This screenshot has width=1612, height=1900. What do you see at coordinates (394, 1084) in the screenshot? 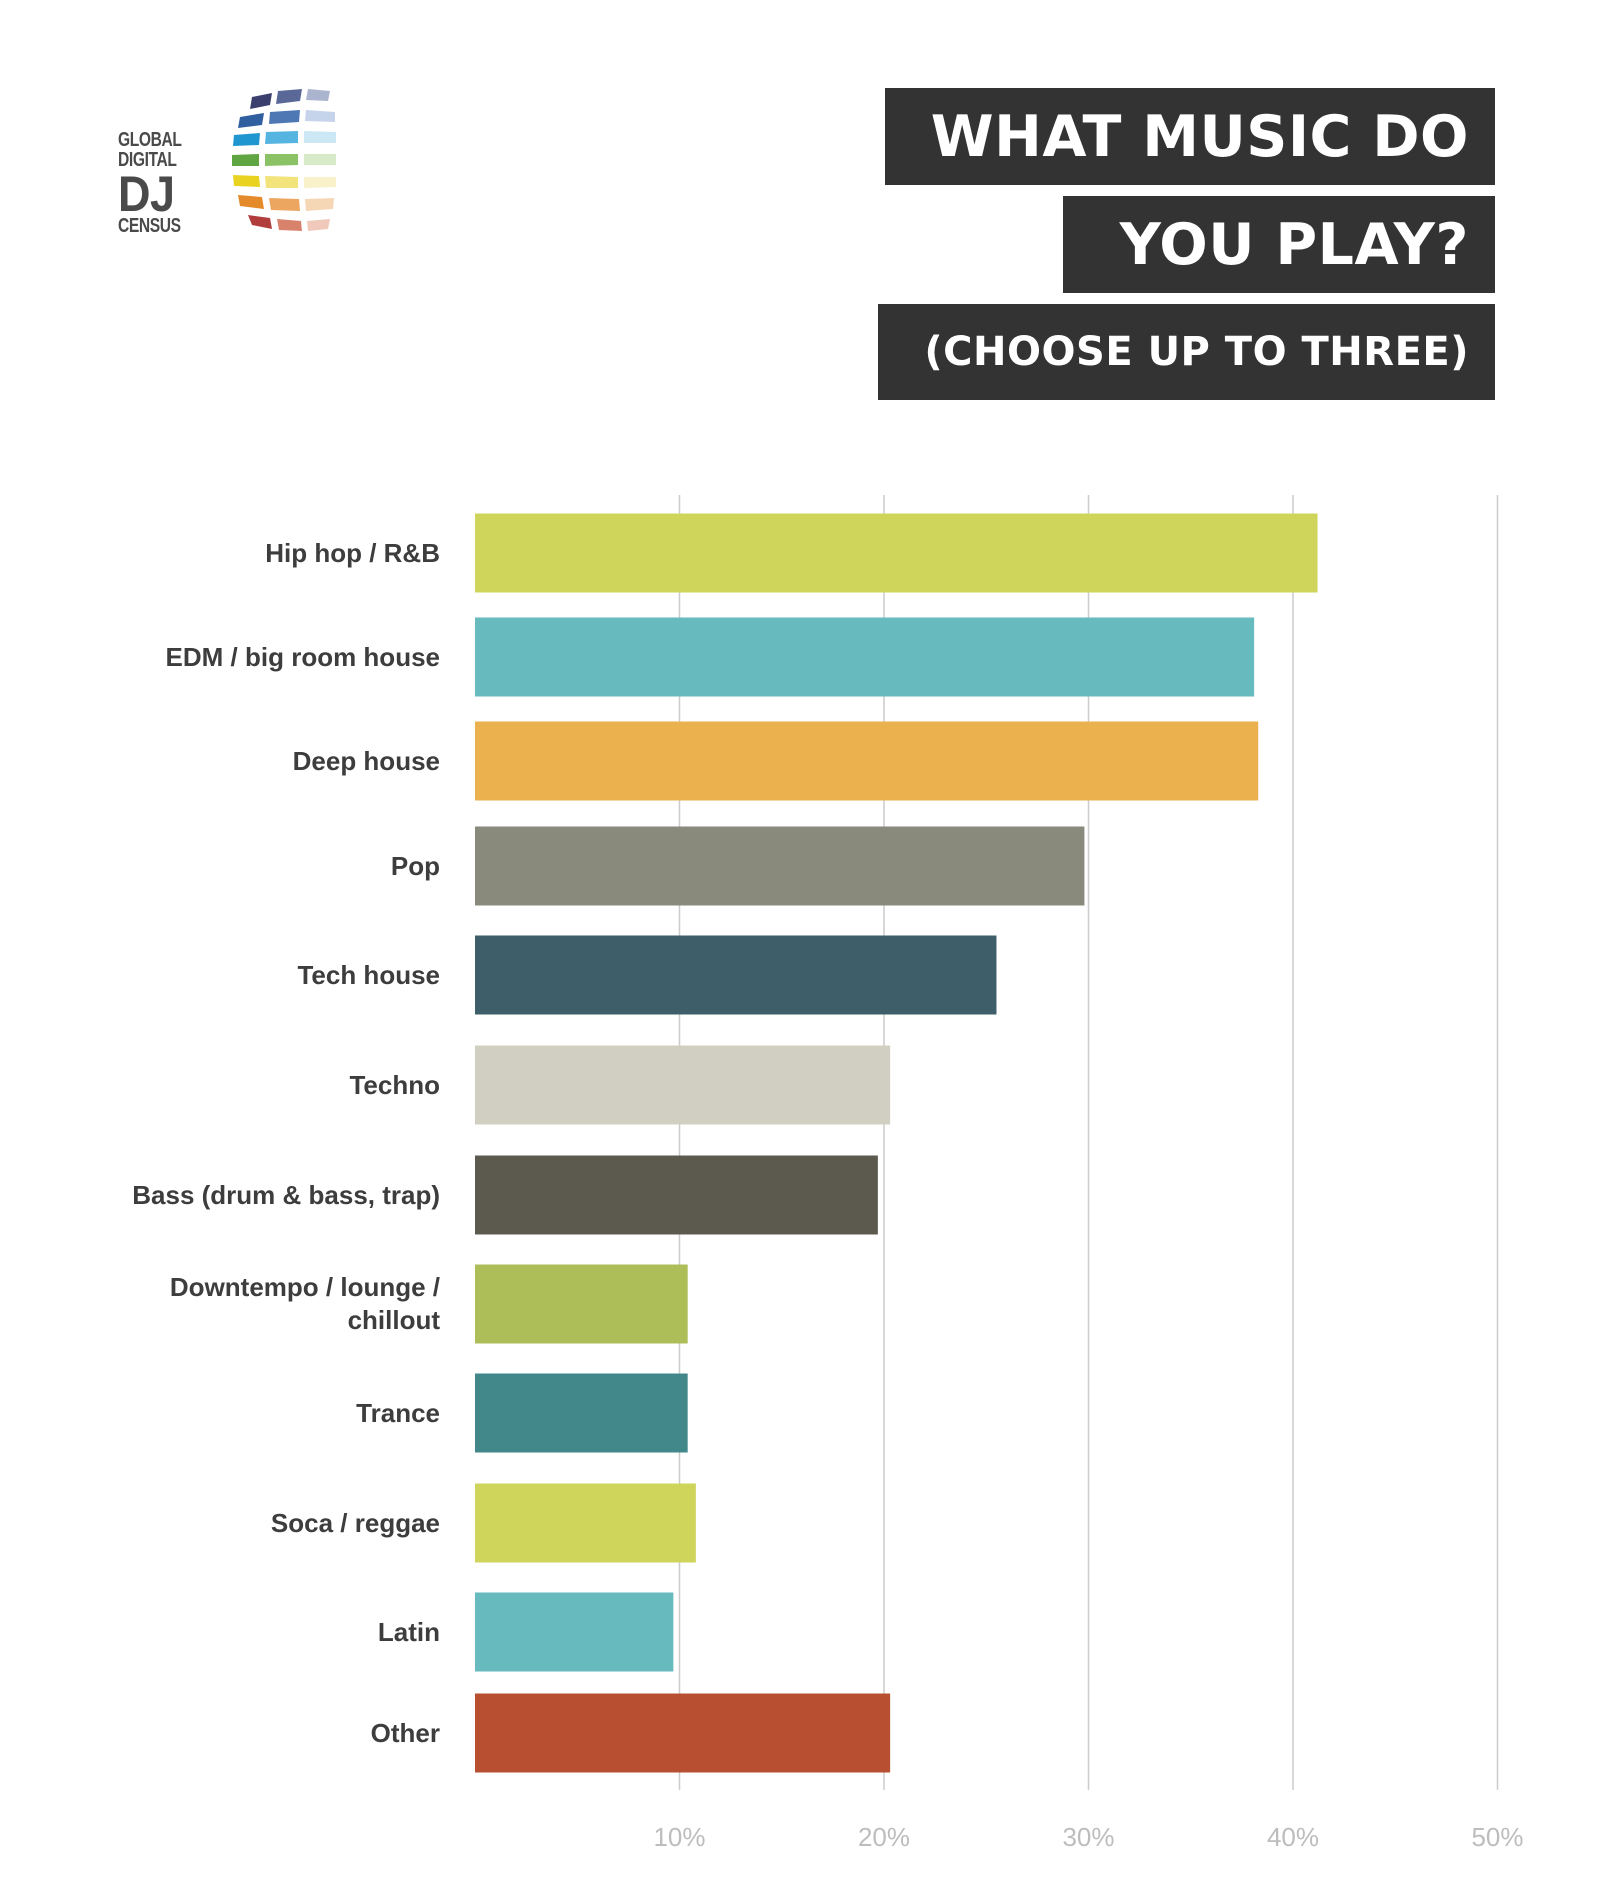
I see `category-label: Techno` at bounding box center [394, 1084].